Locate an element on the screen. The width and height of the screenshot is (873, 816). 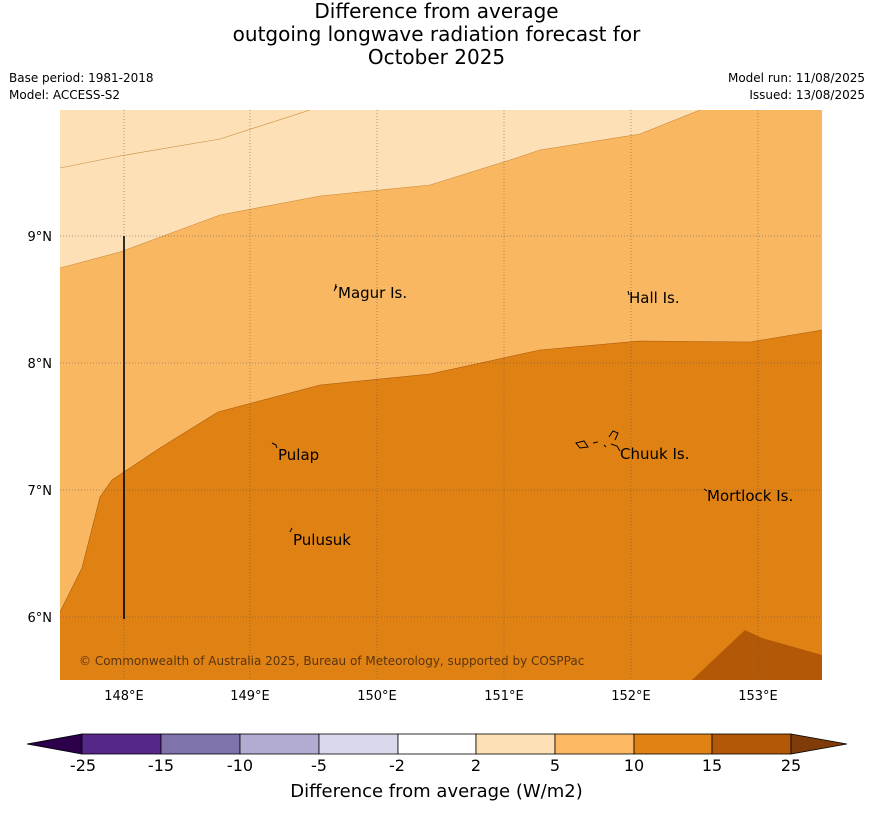
colorbar-tick: -10 is located at coordinates (240, 765).